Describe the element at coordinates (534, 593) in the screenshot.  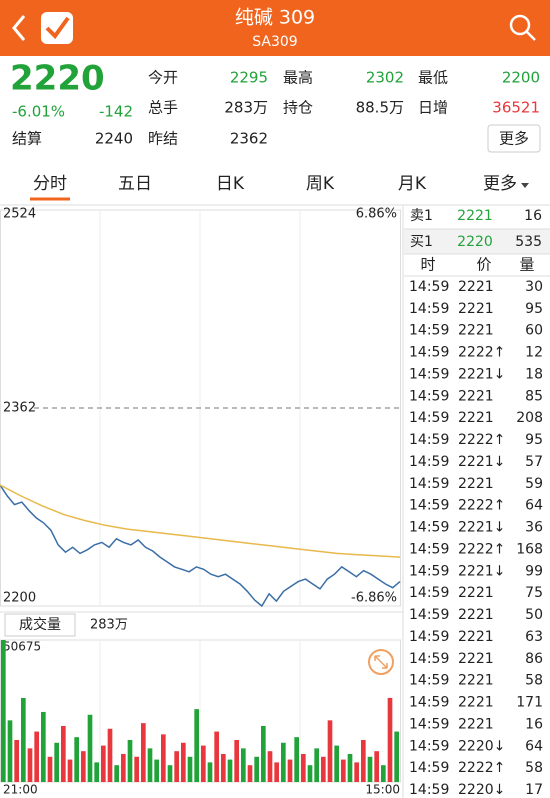
I see `trade-volume: 75` at that location.